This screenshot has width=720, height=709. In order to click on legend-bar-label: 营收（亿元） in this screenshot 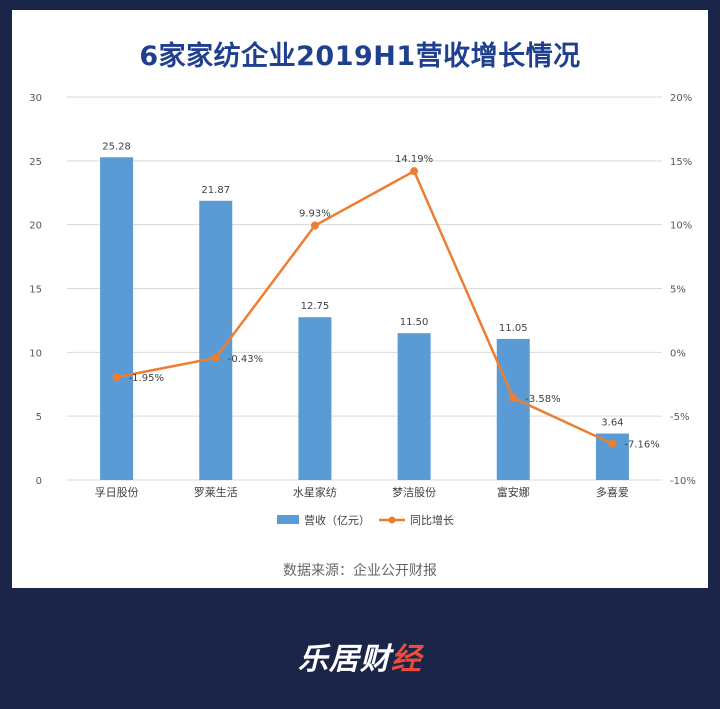, I will do `click(337, 520)`.